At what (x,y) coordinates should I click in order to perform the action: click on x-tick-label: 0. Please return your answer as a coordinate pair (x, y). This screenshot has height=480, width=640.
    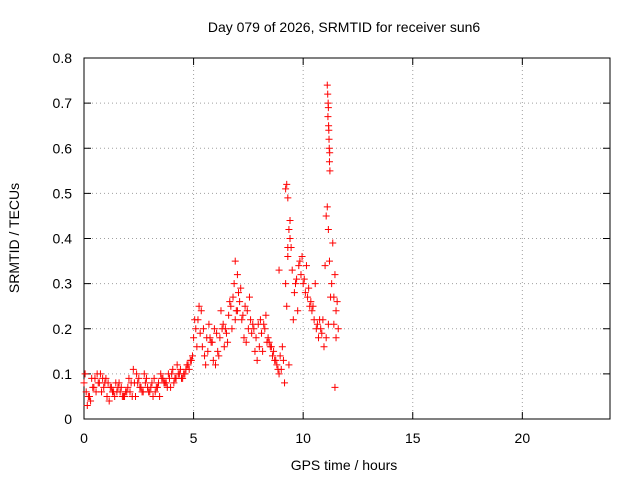
    Looking at the image, I should click on (84, 438).